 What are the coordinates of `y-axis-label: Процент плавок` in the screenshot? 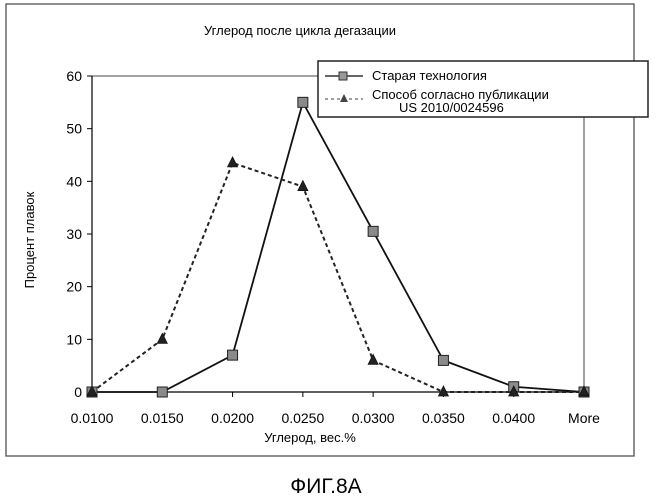 It's located at (29, 239).